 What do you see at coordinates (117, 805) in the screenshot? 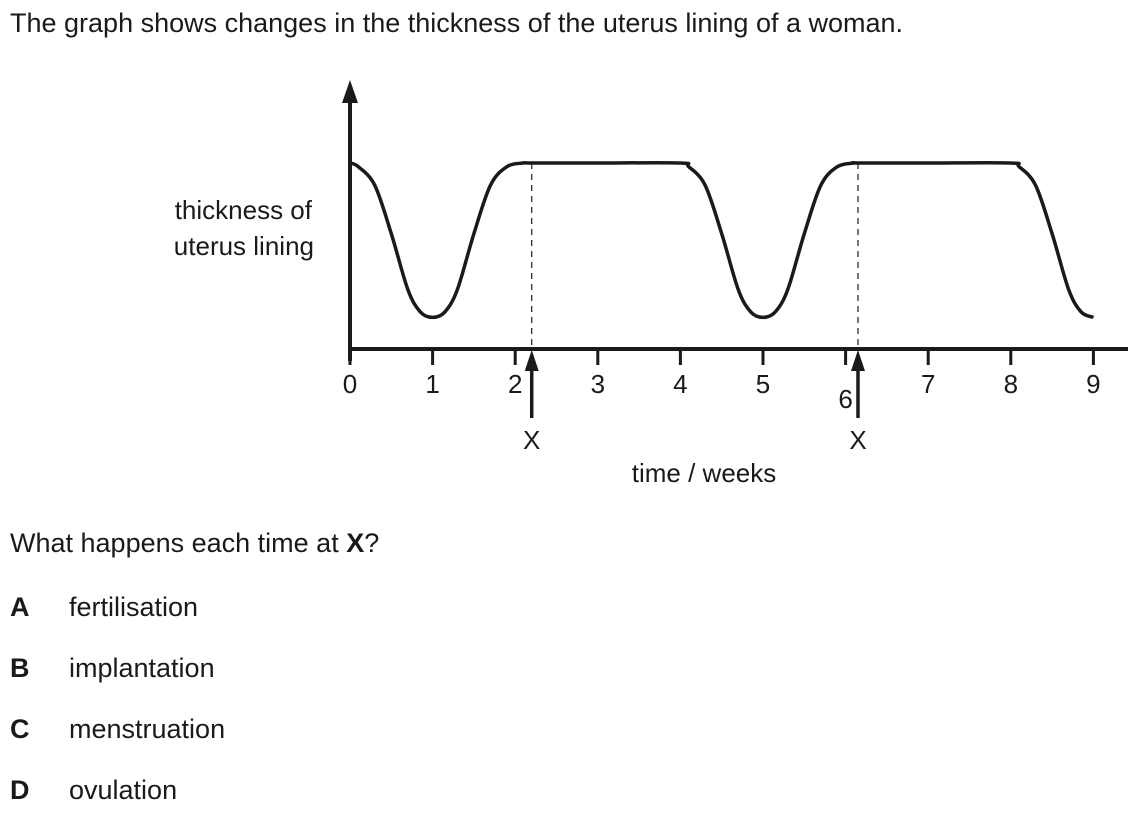
I see `option-d: D ovulation` at bounding box center [117, 805].